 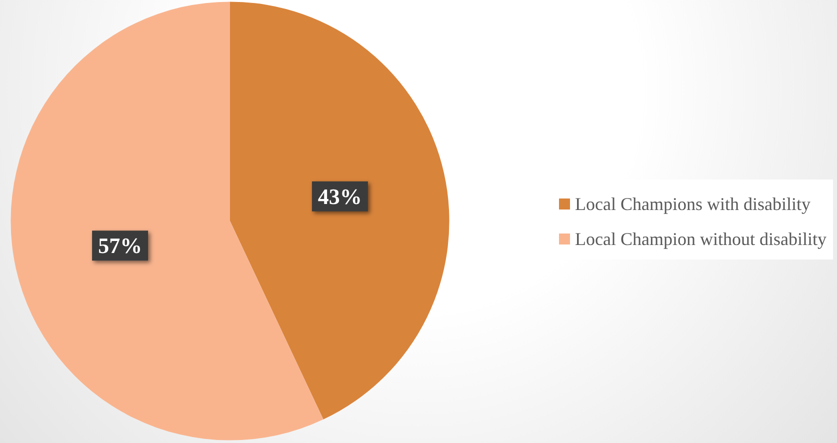 I want to click on data-label: 43%, so click(x=340, y=196).